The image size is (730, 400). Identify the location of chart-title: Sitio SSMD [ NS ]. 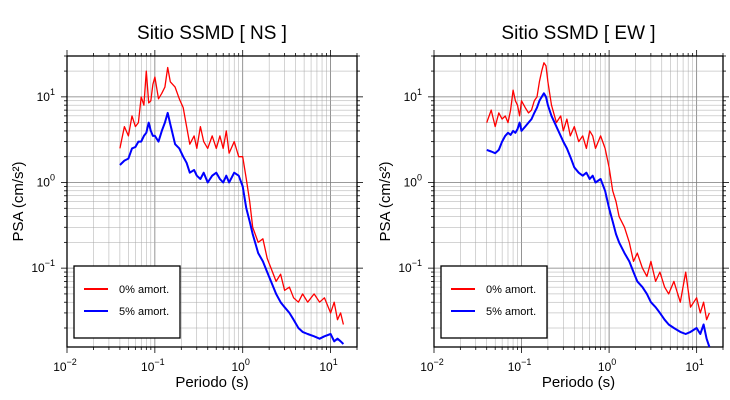
(212, 33).